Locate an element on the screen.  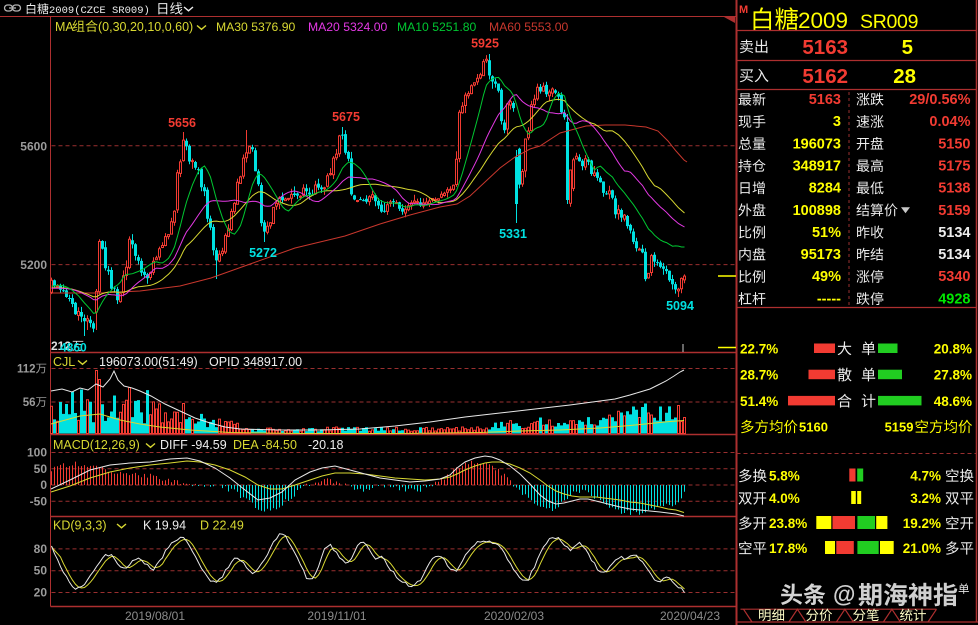
svg-text: 56 is located at coordinates (29, 403).